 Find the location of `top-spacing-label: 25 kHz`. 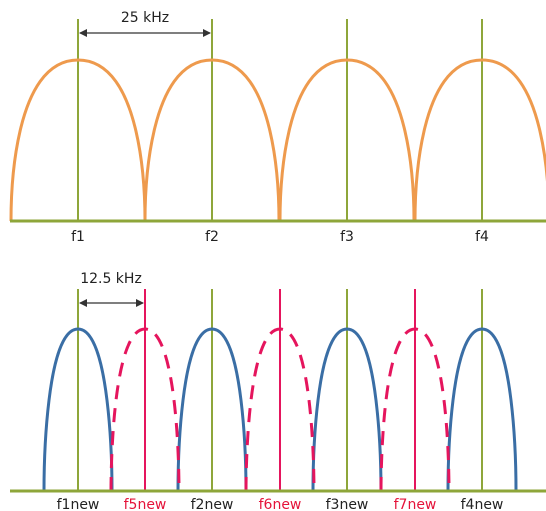

top-spacing-label: 25 kHz is located at coordinates (145, 18).